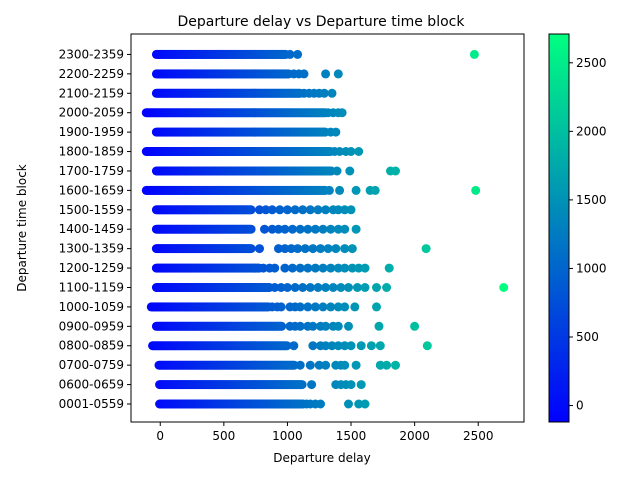 The width and height of the screenshot is (640, 480). Describe the element at coordinates (91, 249) in the screenshot. I see `y-tick-label: 1300-1359` at that location.